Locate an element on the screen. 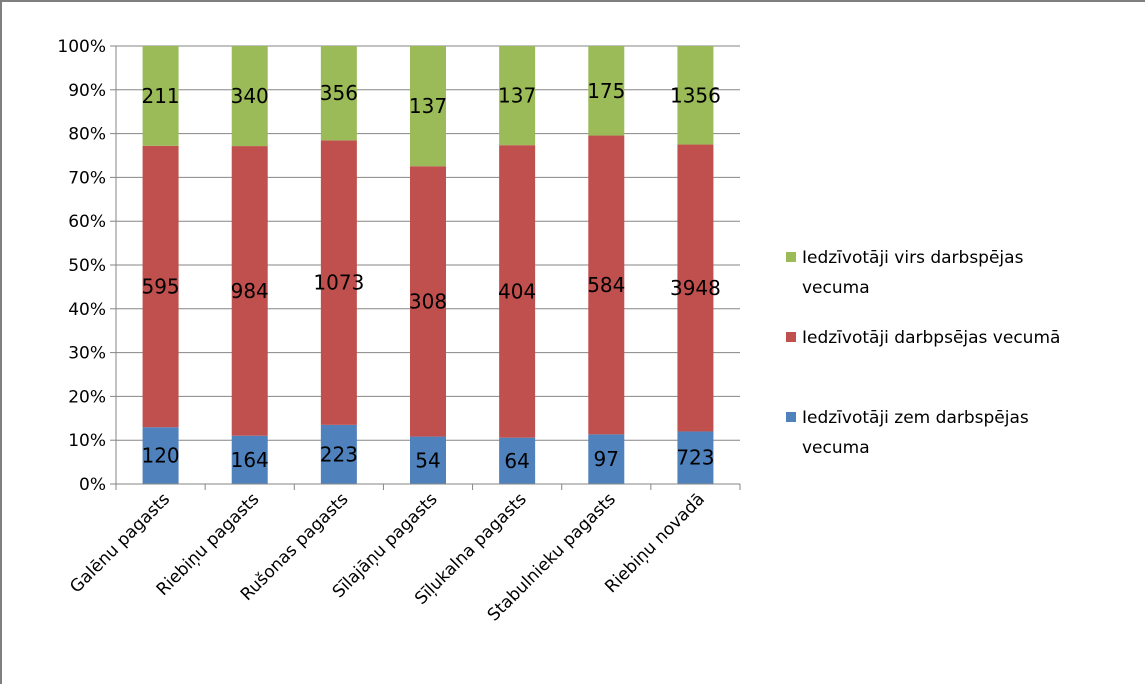 The height and width of the screenshot is (686, 1147). data-label: 1073 is located at coordinates (338, 283).